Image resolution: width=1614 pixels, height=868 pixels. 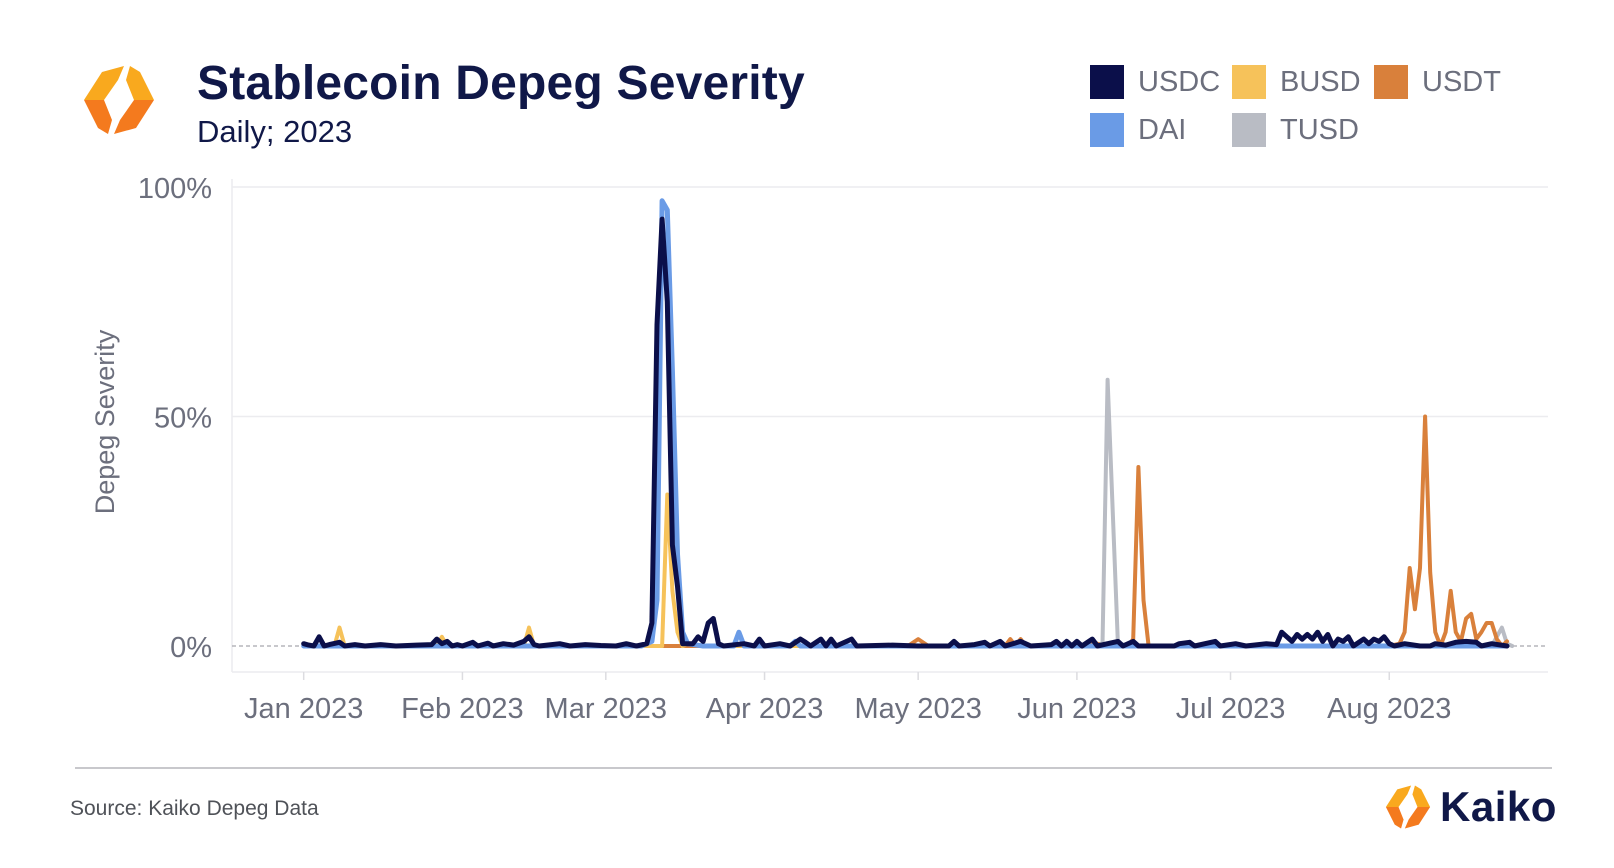 I want to click on legend-item-tusd: TUSD, so click(x=1295, y=130).